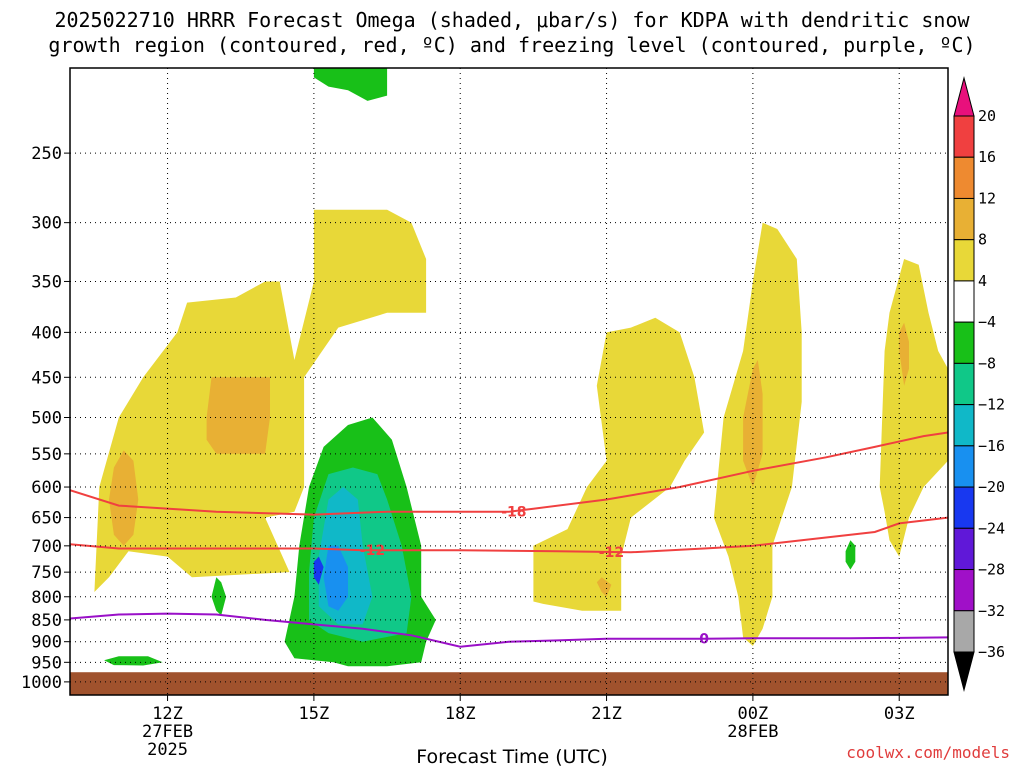 The height and width of the screenshot is (768, 1024). Describe the element at coordinates (46, 488) in the screenshot. I see `y-tick-label: 600` at that location.